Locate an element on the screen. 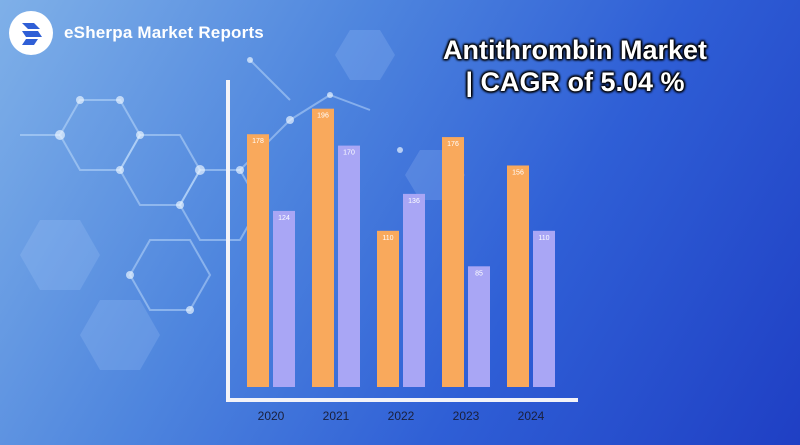 The image size is (800, 445). title-line-2: | CAGR of 5.04 % is located at coordinates (575, 82).